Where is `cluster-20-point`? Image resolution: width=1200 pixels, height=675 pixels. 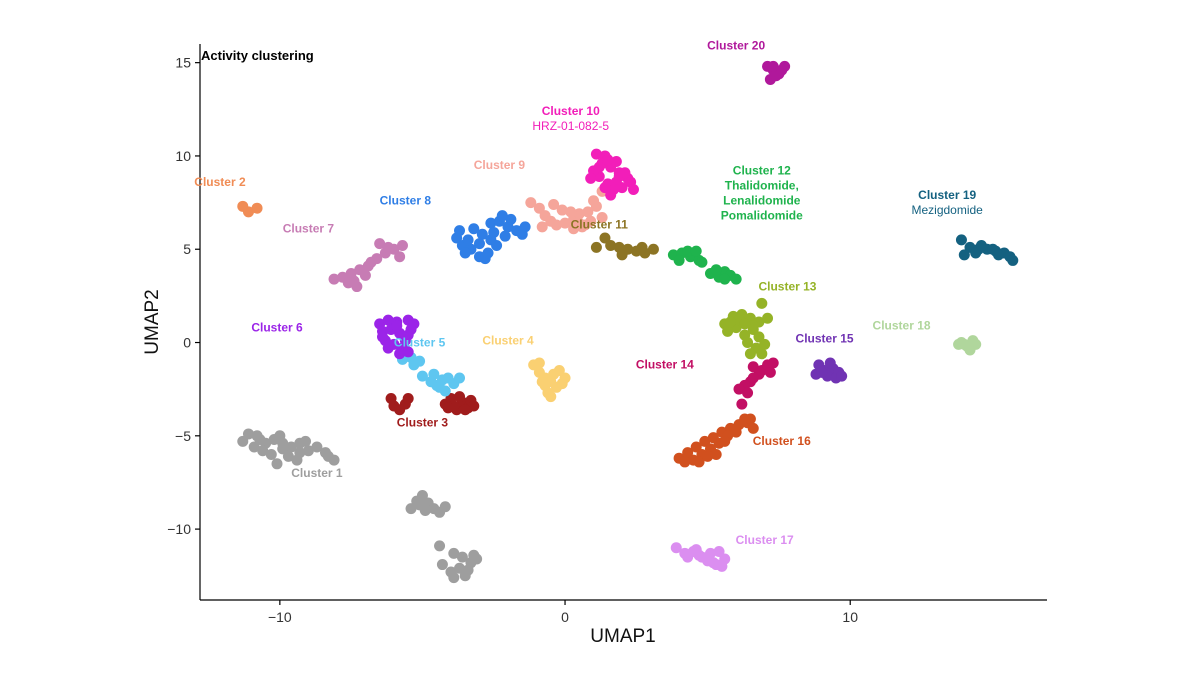
cluster-20-point is located at coordinates (773, 66).